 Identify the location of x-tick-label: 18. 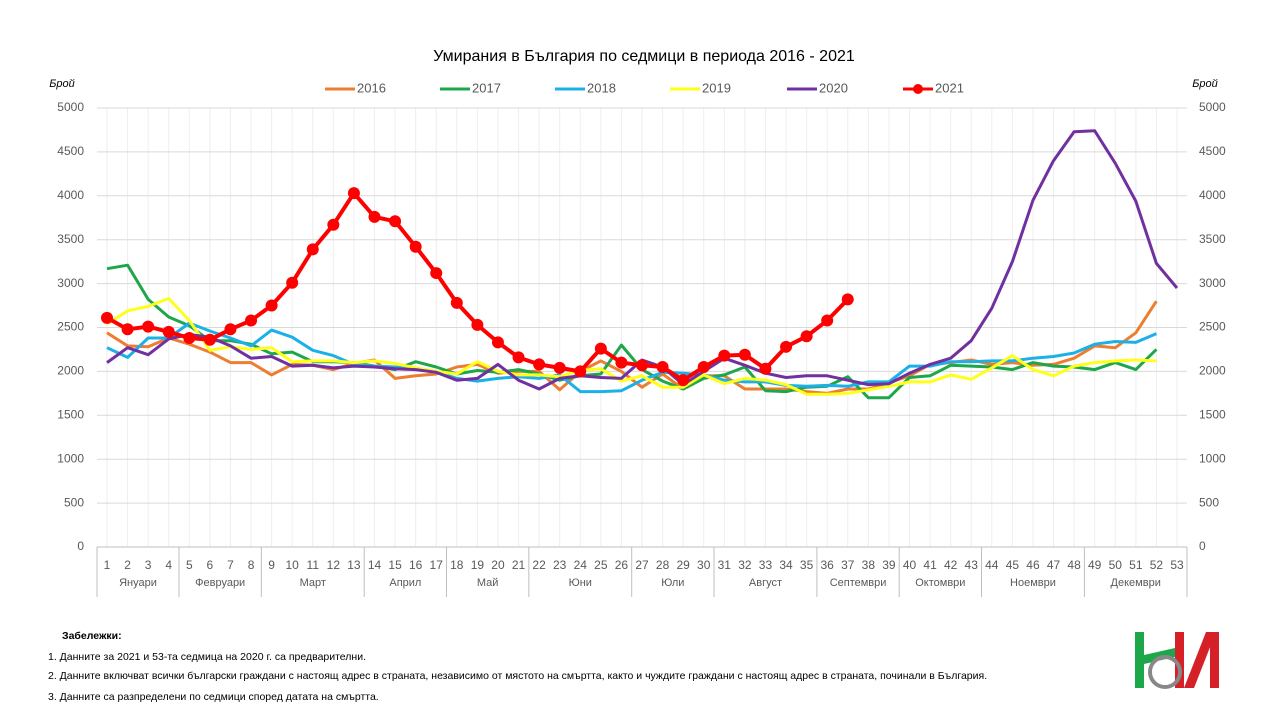
(457, 565).